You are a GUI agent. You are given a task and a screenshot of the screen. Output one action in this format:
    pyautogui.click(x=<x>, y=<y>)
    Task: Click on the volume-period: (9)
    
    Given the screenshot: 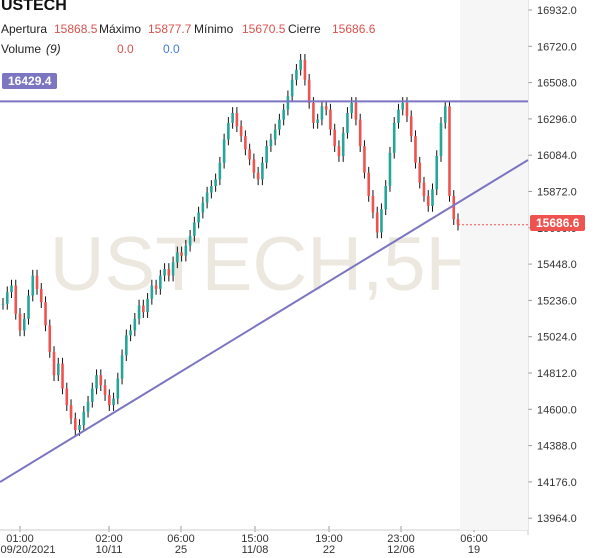 What is the action you would take?
    pyautogui.click(x=53, y=49)
    